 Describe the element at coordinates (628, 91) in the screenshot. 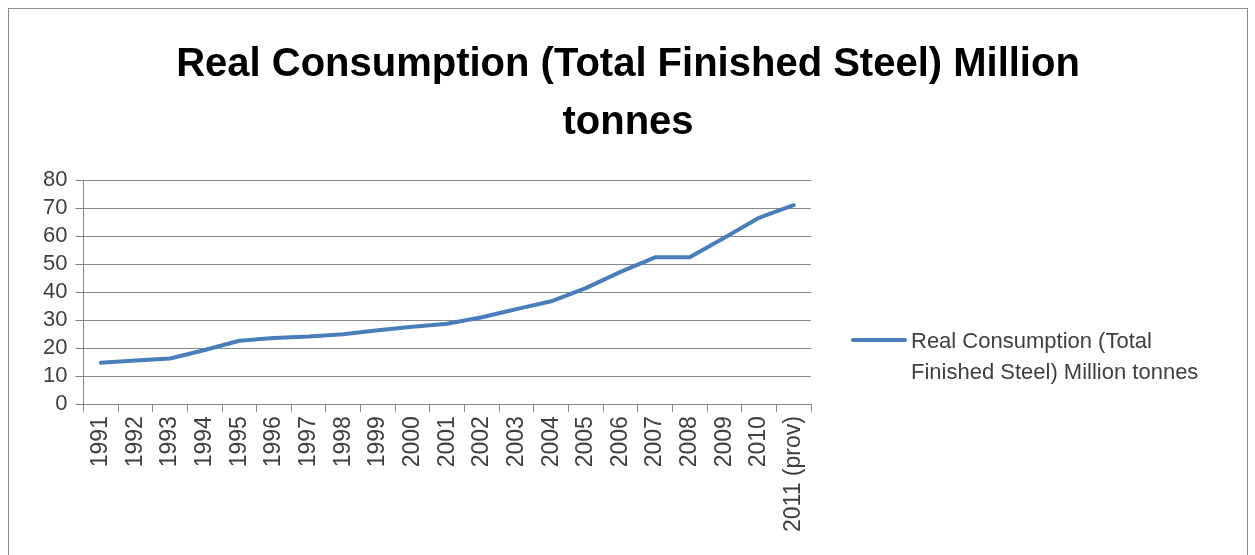

I see `chart-title: Real Consumption (Total Finished Steel) Million tonnes` at that location.